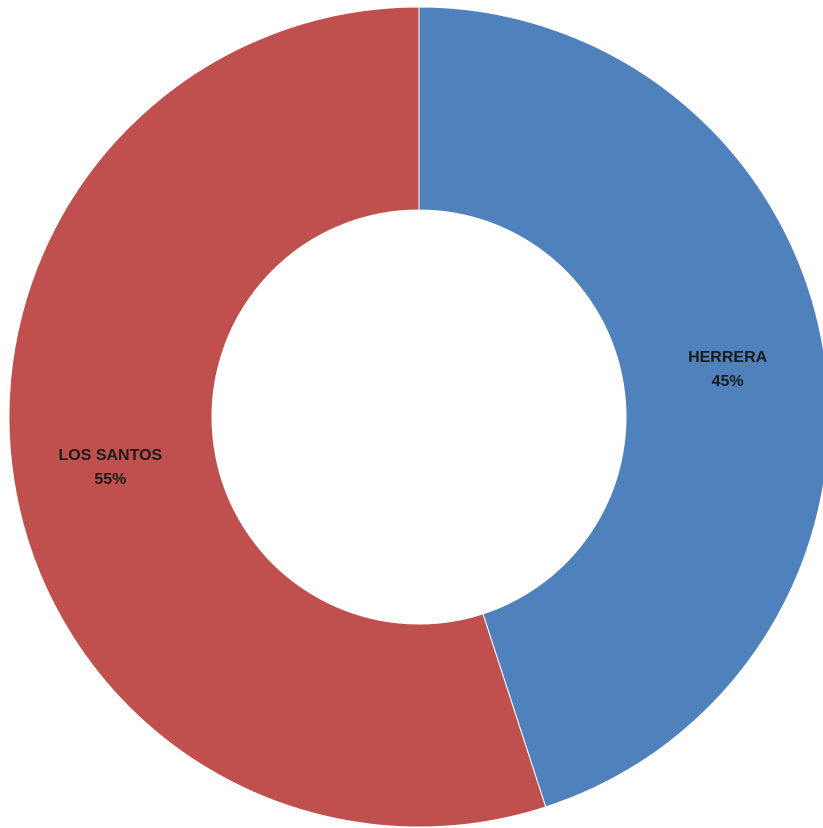  What do you see at coordinates (110, 455) in the screenshot?
I see `data-label-name: LOS SANTOS` at bounding box center [110, 455].